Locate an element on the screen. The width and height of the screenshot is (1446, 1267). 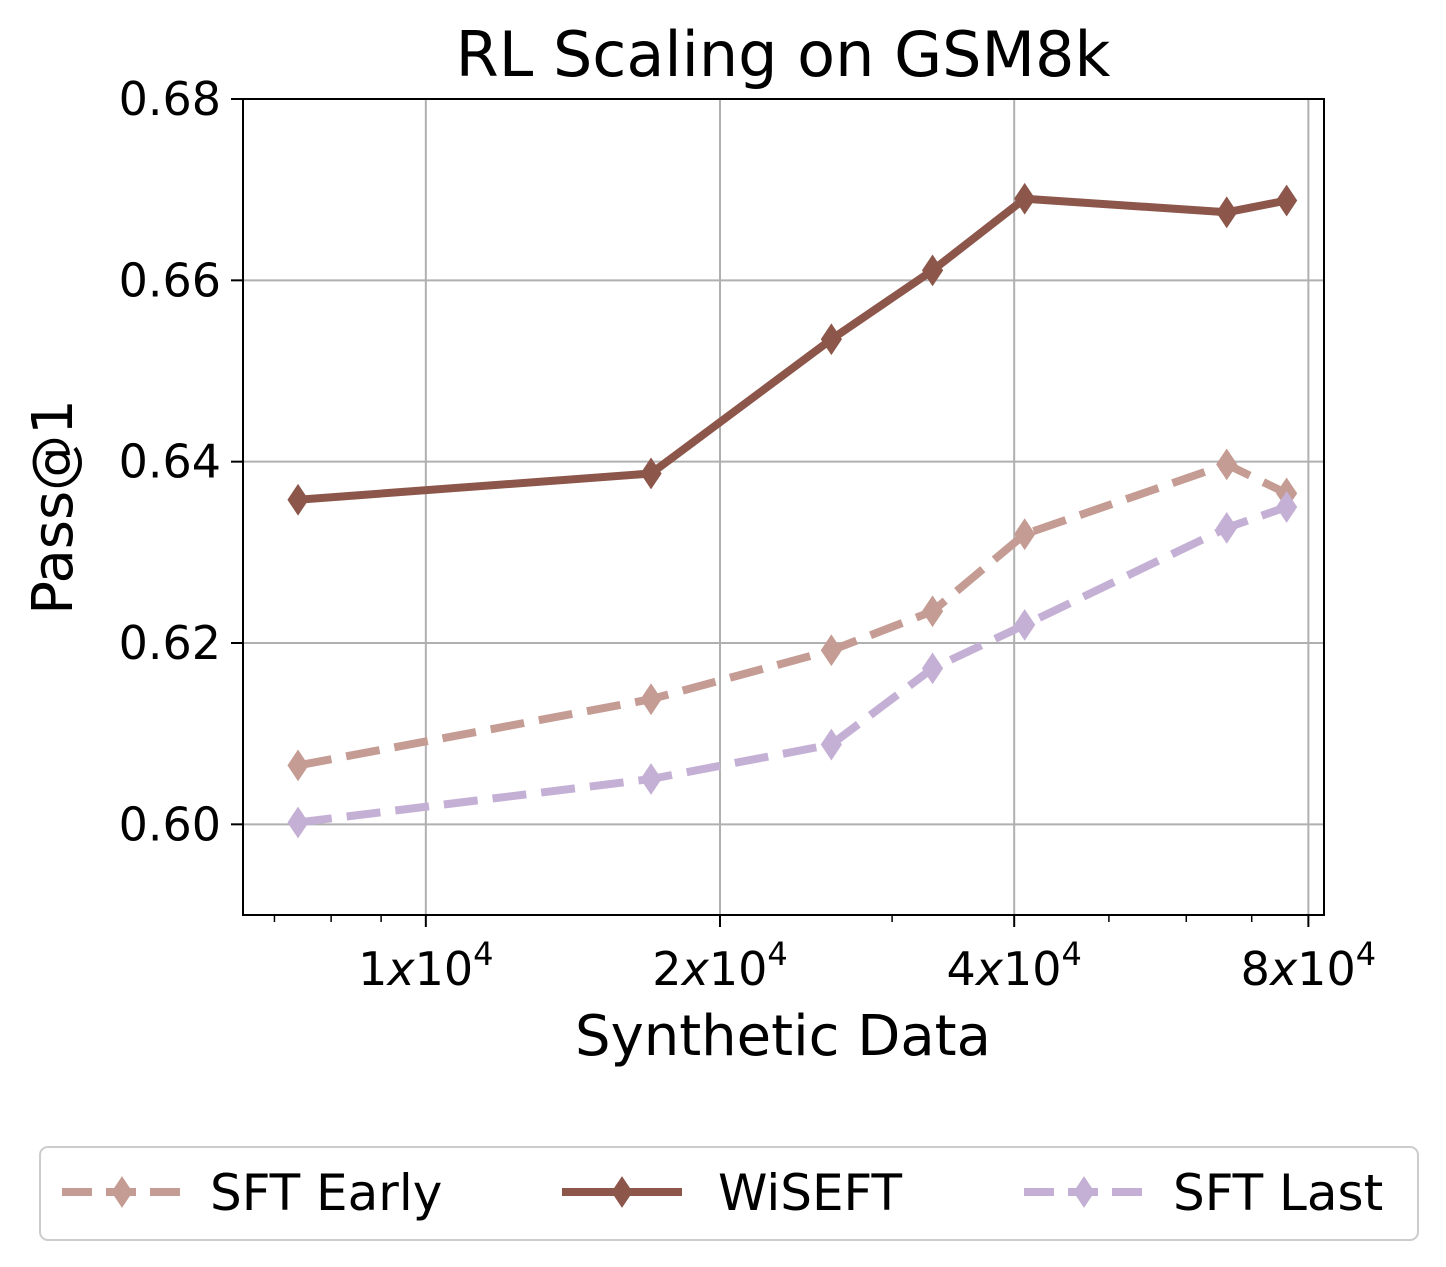
y-tick-label: 0.64 is located at coordinates (170, 462).